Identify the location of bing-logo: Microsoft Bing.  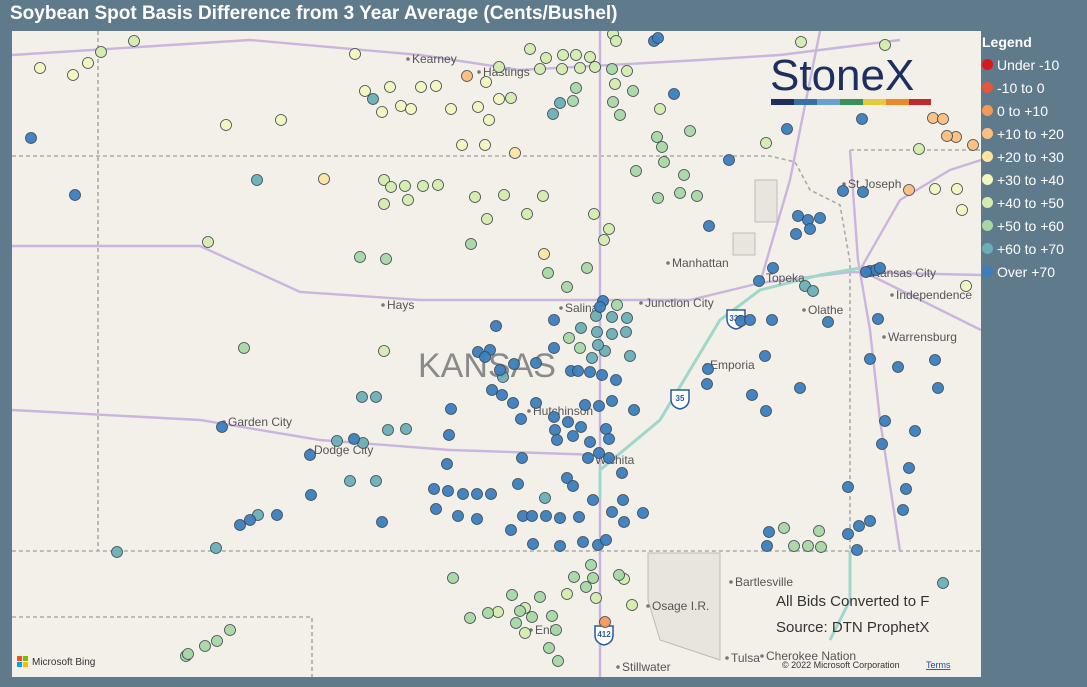
(56, 662).